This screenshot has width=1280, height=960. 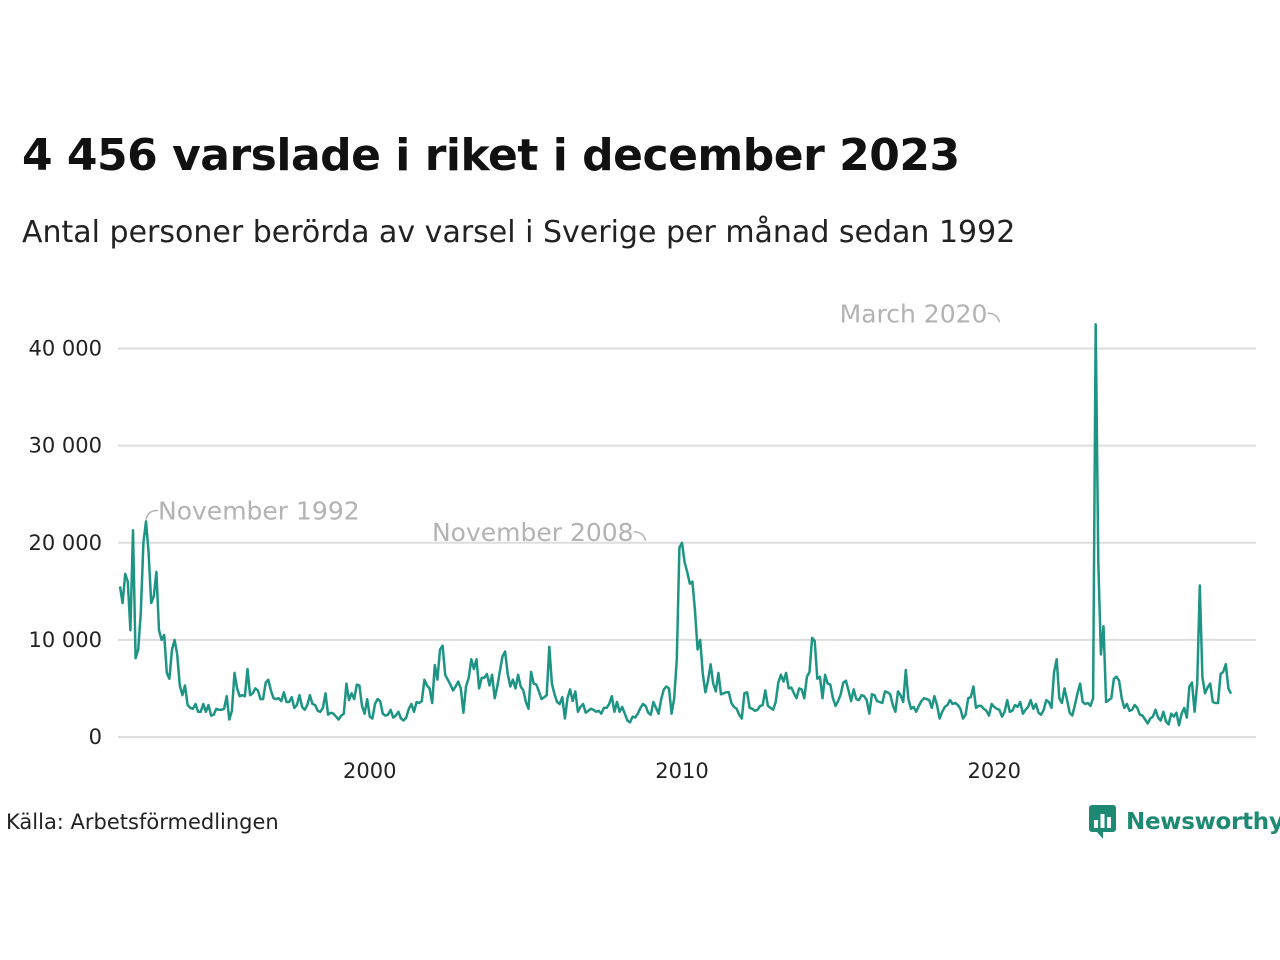 What do you see at coordinates (95, 737) in the screenshot?
I see `y-tick-label: 0` at bounding box center [95, 737].